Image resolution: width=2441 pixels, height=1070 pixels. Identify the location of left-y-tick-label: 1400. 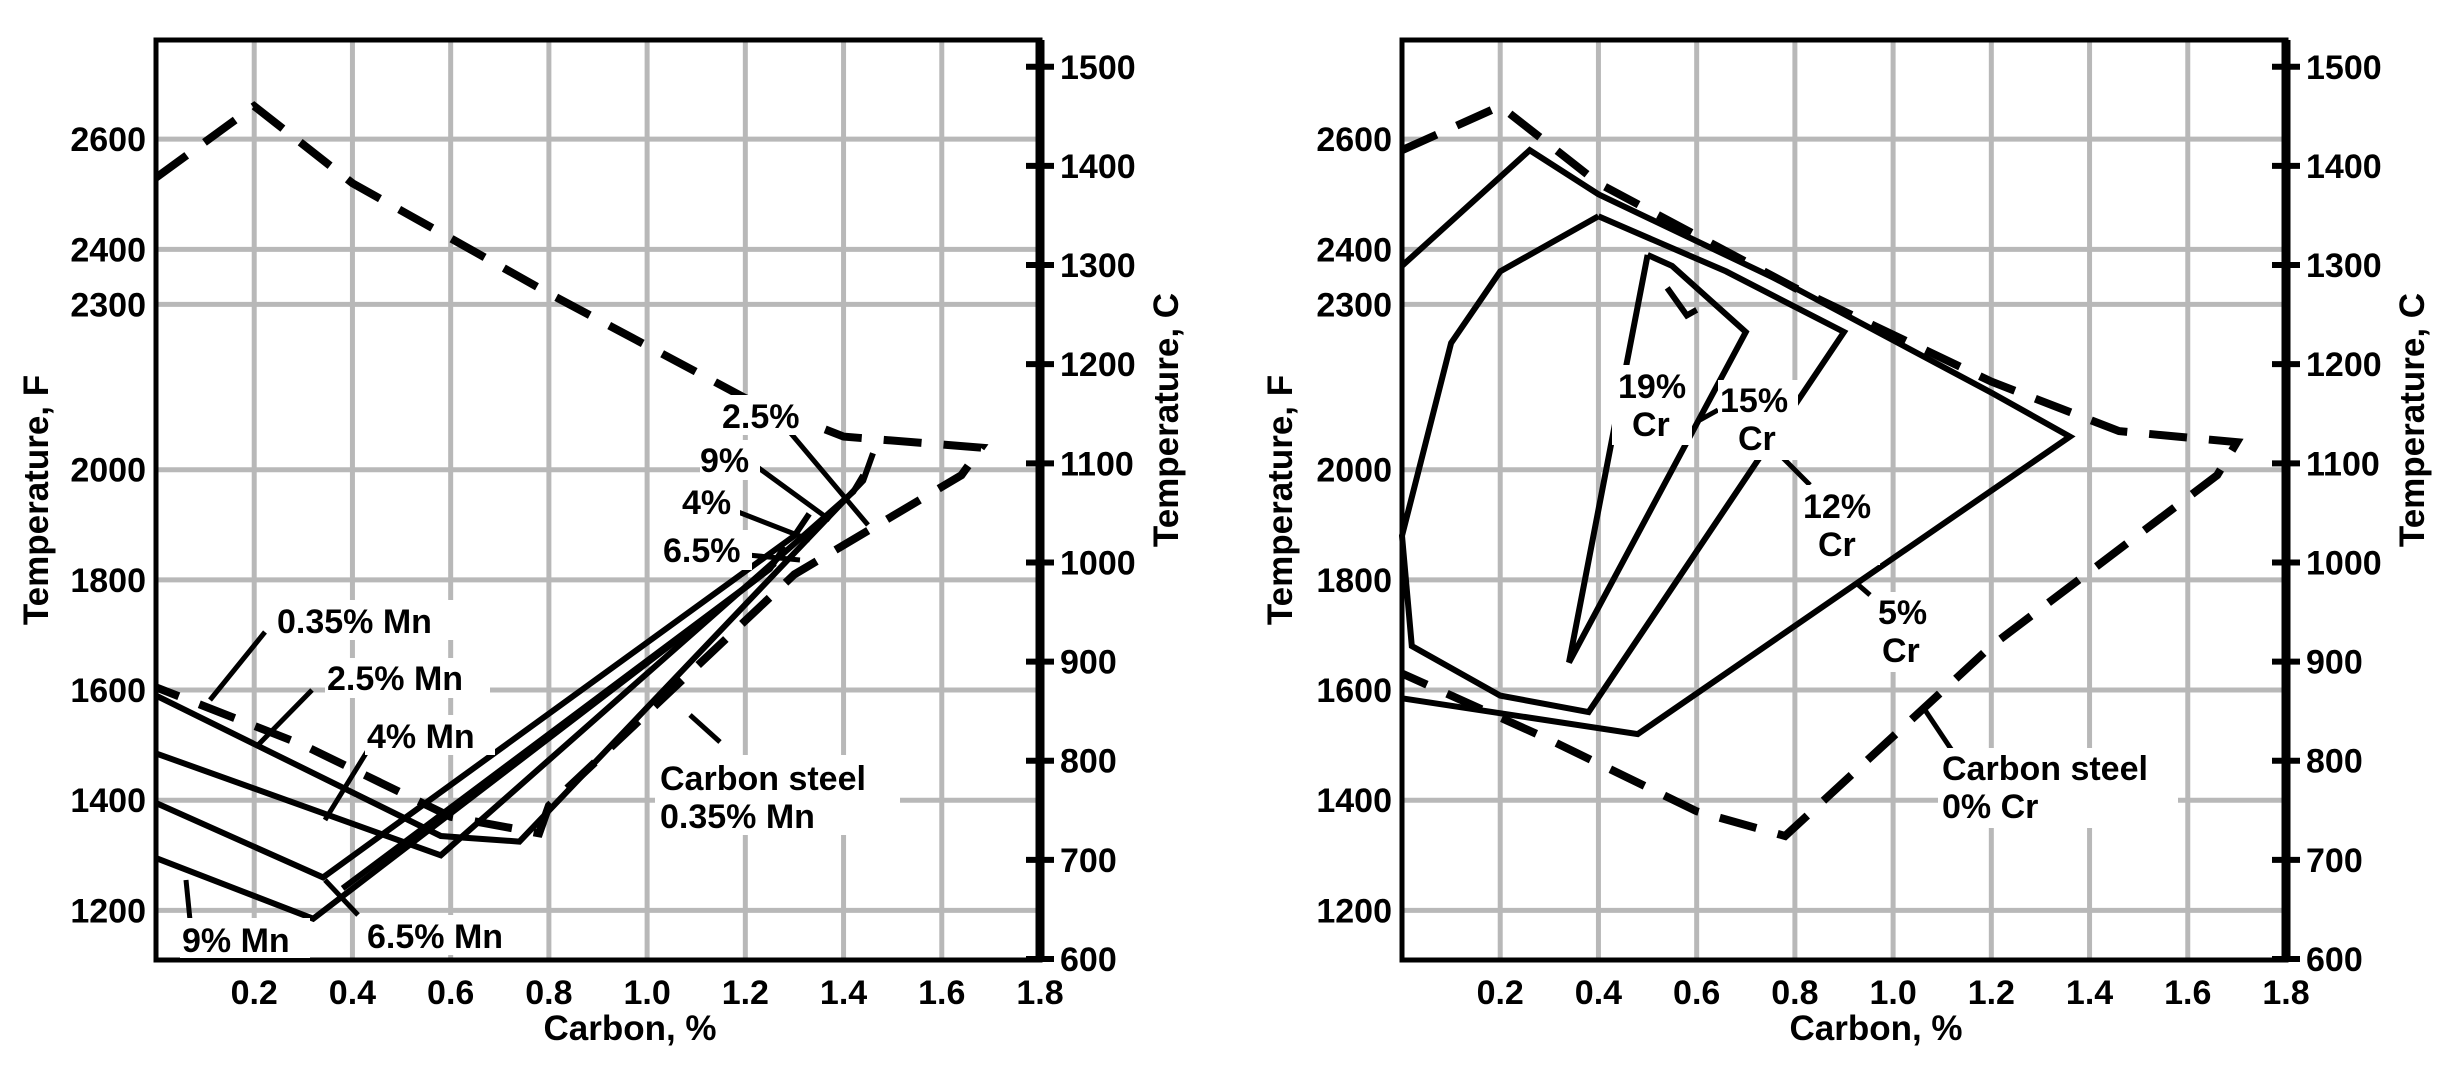
(108, 801).